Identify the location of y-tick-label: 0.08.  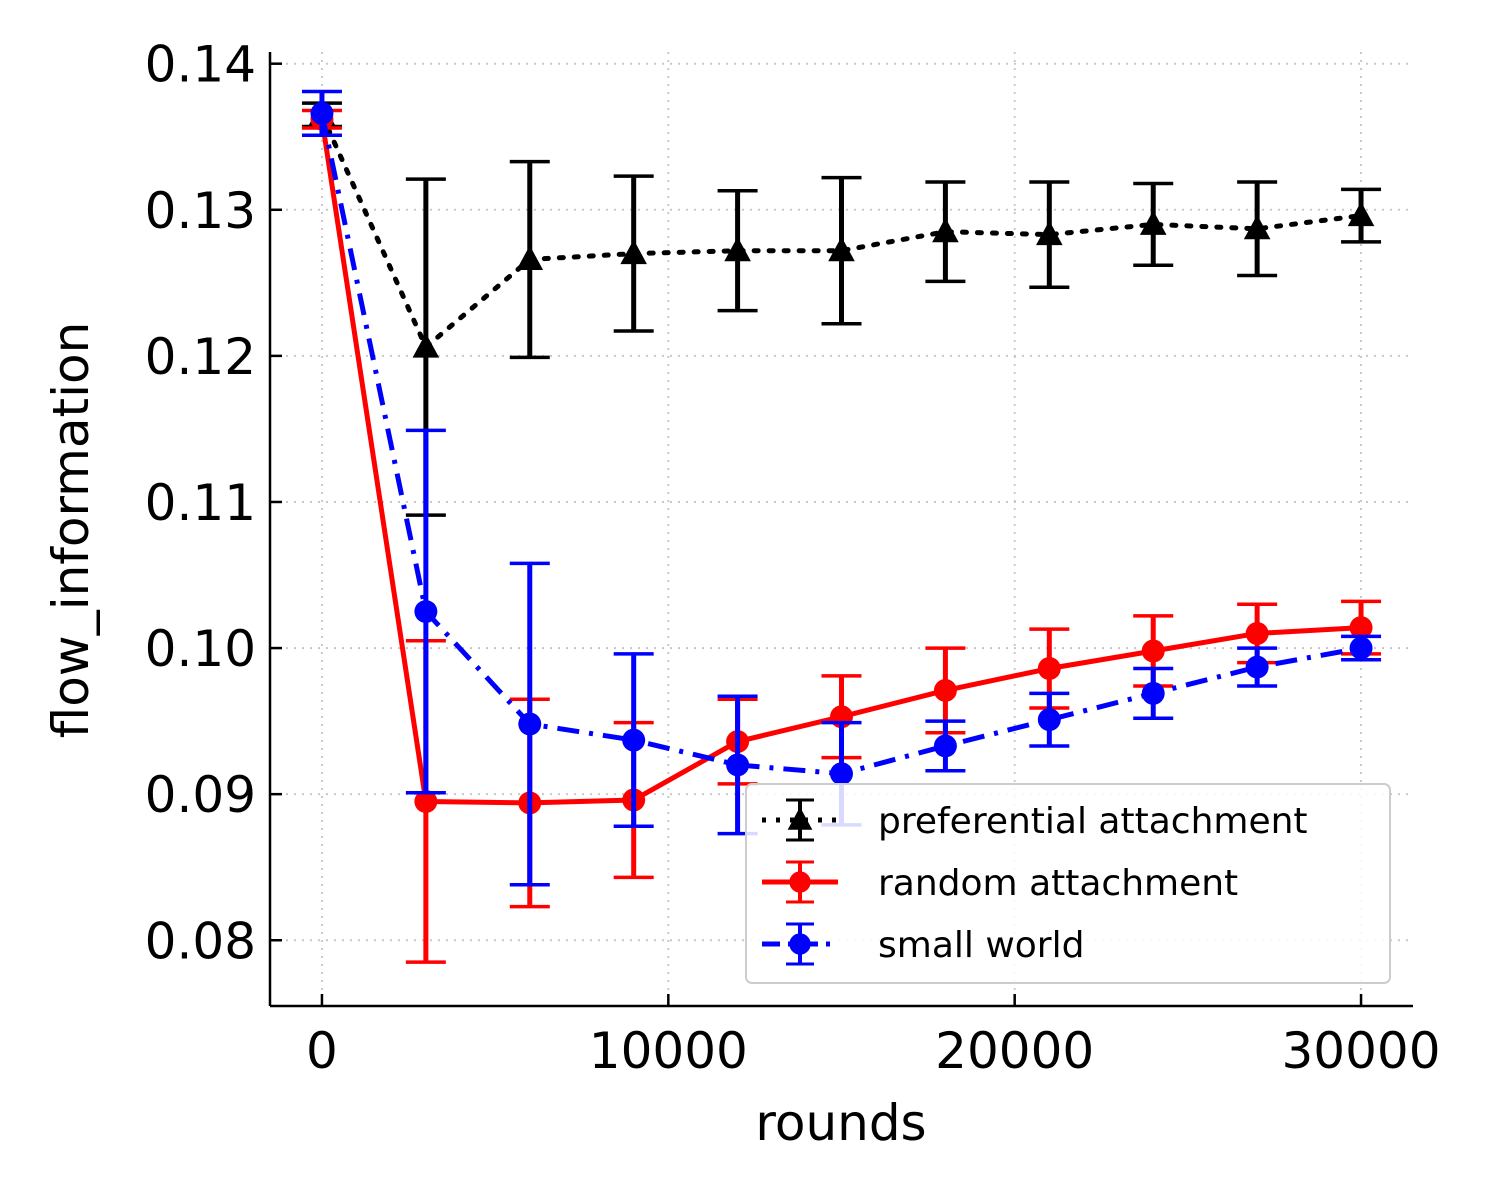
(200, 941).